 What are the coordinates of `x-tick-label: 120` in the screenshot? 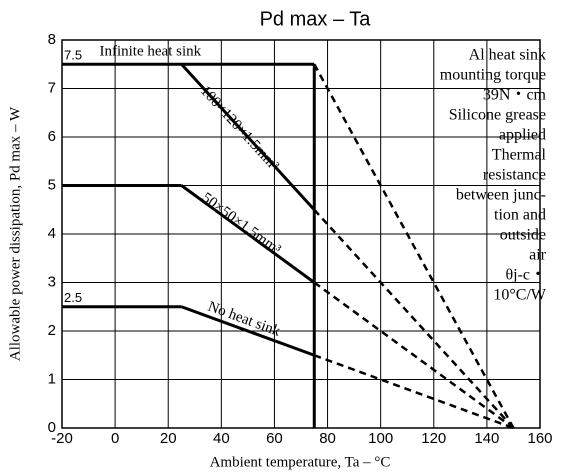 It's located at (433, 438).